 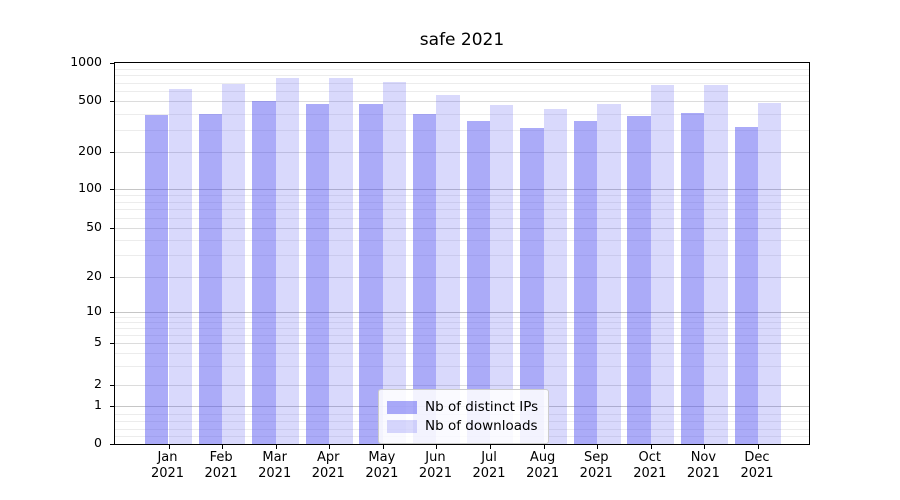 I want to click on x-tick-label: Jan 2021, so click(x=167, y=466).